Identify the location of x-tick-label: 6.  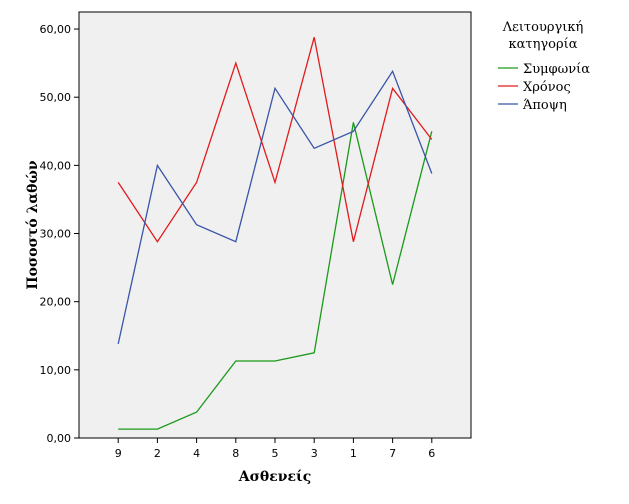
(431, 453).